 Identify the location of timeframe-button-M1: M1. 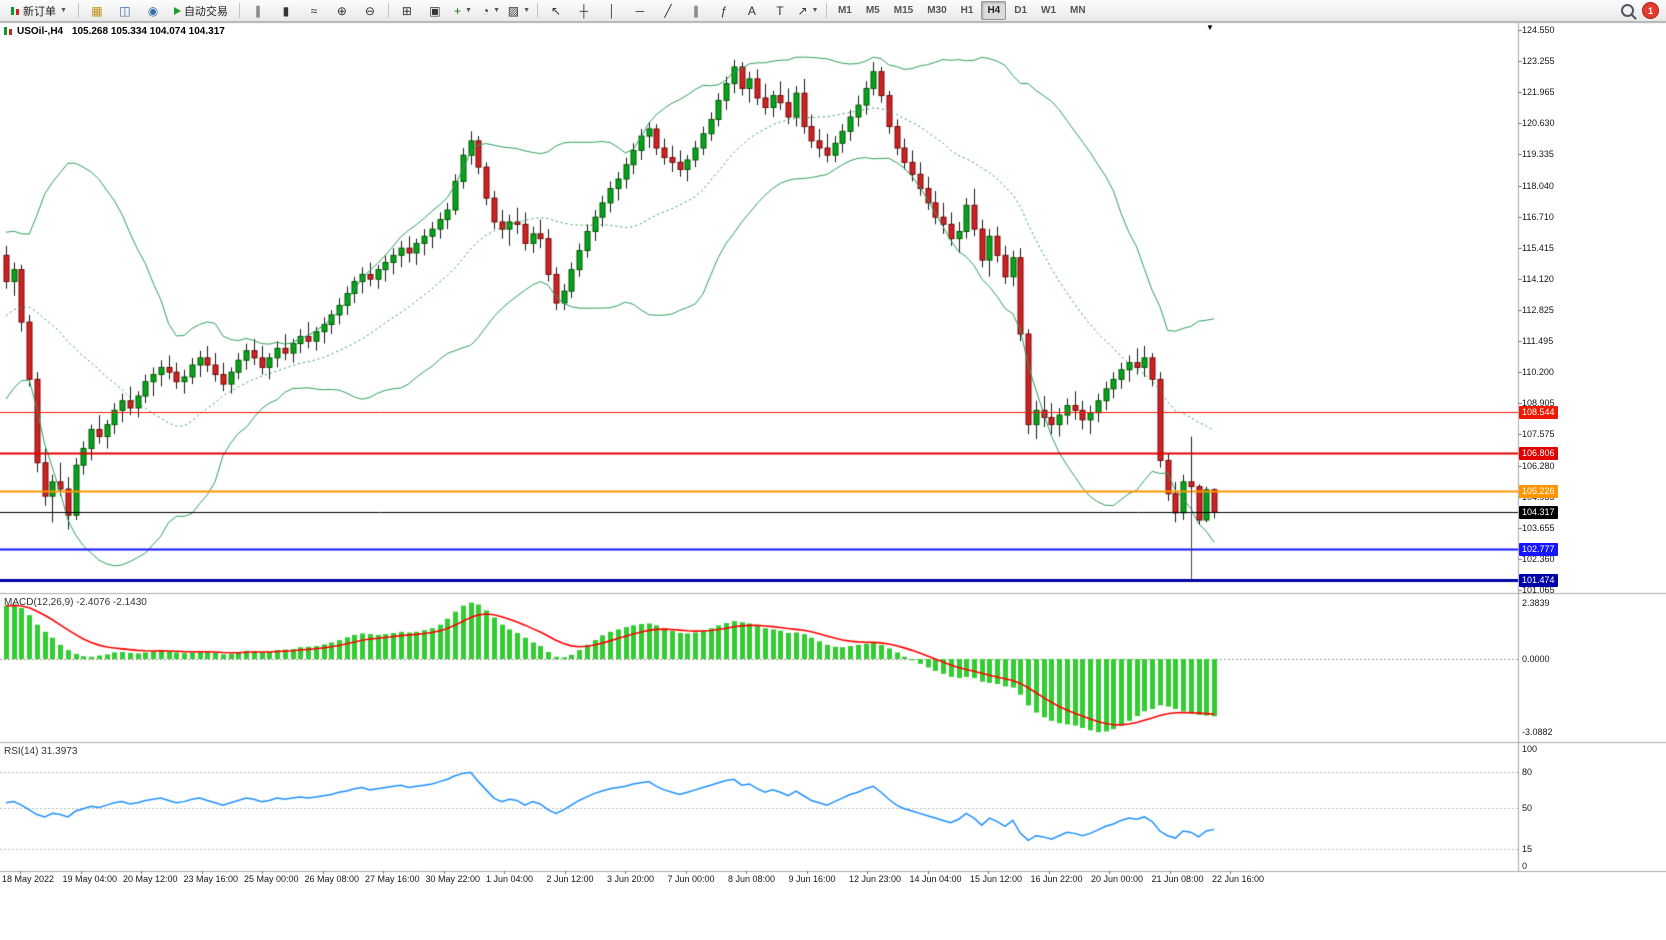
(844, 10).